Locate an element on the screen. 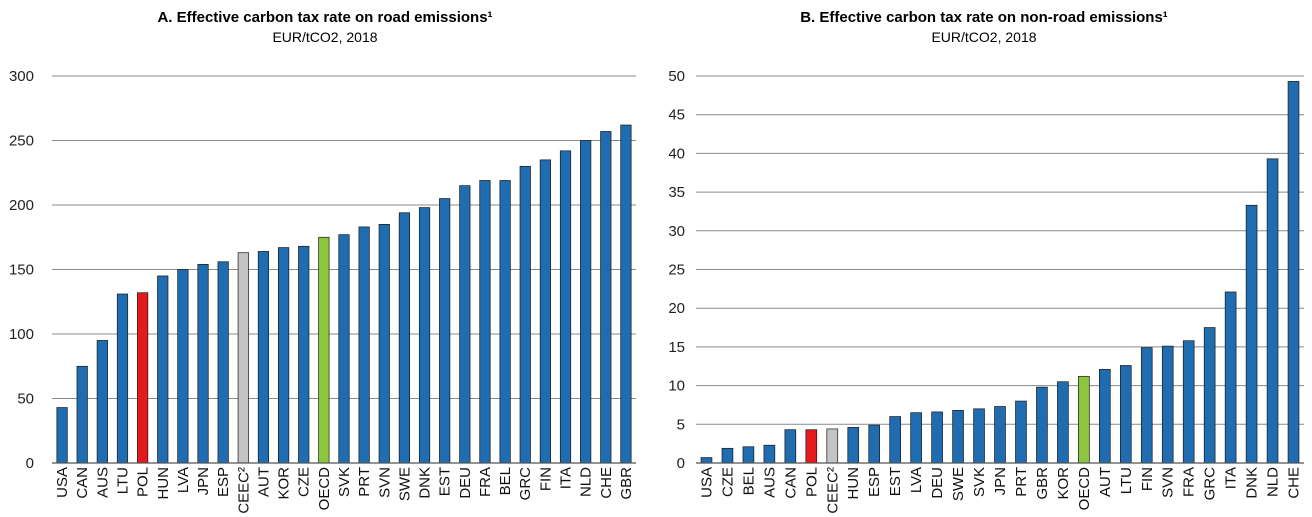  chart-subtitle-b: EUR/tCO2, 2018 is located at coordinates (984, 37).